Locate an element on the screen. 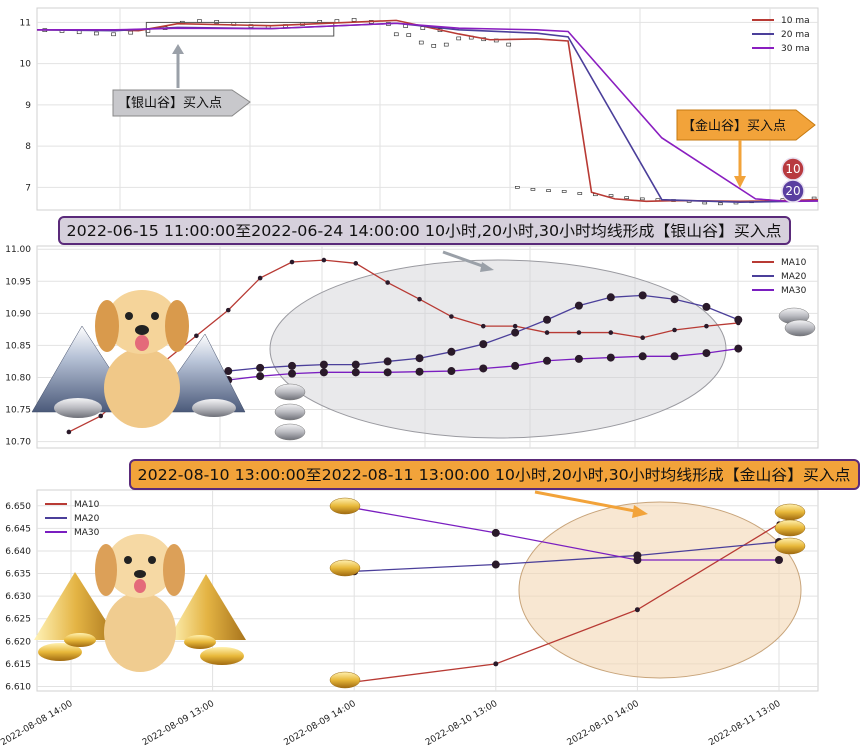 This screenshot has height=752, width=863. silver-arrow-head is located at coordinates (178, 49).